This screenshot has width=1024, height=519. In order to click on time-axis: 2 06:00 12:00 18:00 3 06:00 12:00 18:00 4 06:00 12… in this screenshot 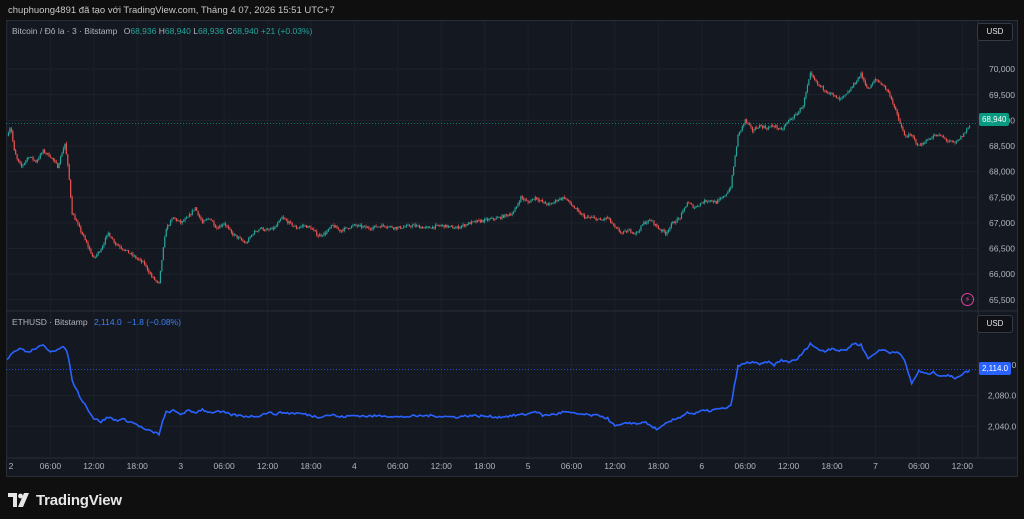, I will do `click(491, 466)`.